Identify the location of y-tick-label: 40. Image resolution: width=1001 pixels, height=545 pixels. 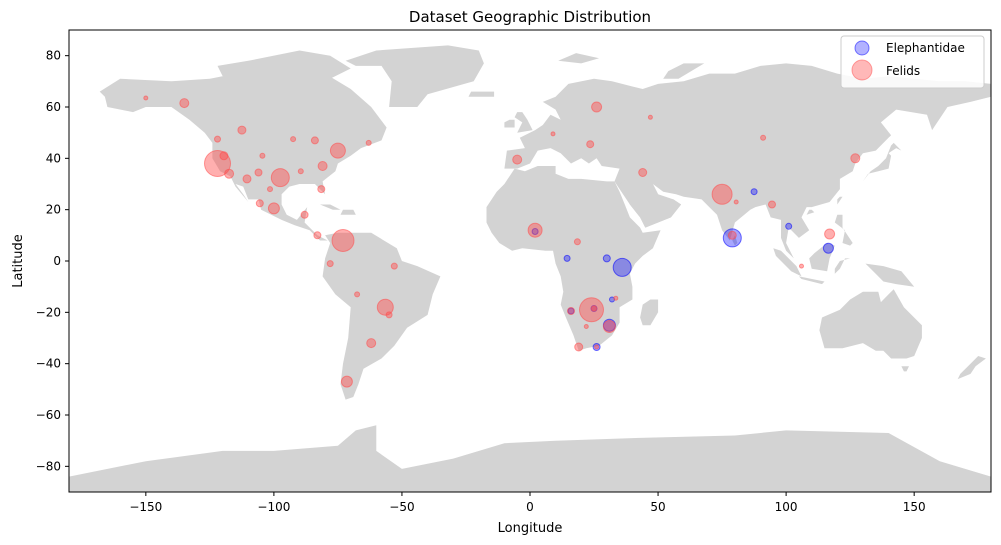
(53, 158).